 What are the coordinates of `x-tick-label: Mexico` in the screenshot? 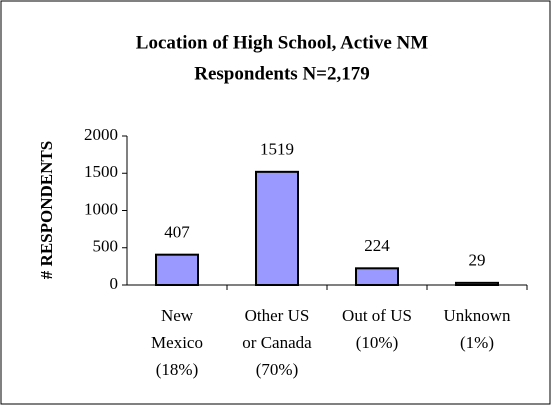 It's located at (177, 342).